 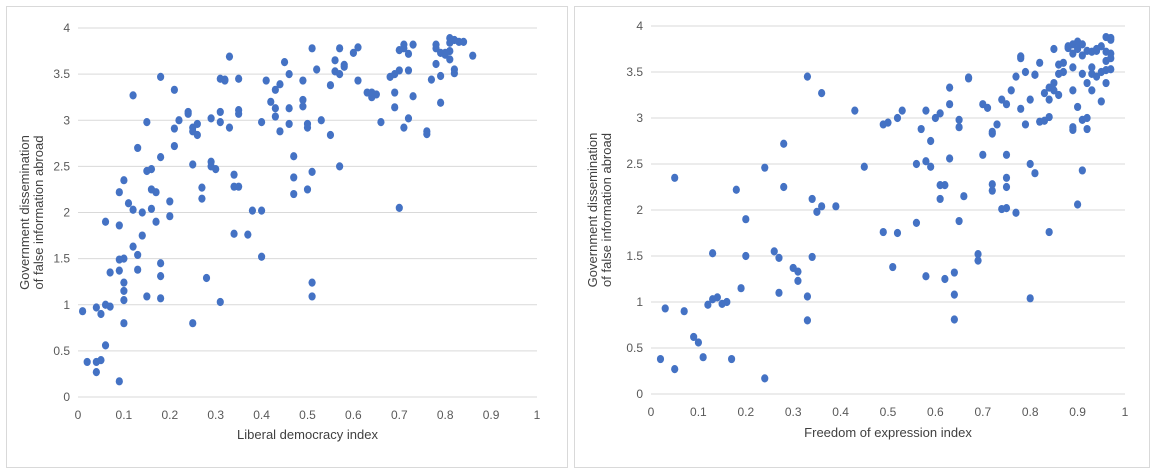 I want to click on y-tick-label: 2.5, so click(x=634, y=164).